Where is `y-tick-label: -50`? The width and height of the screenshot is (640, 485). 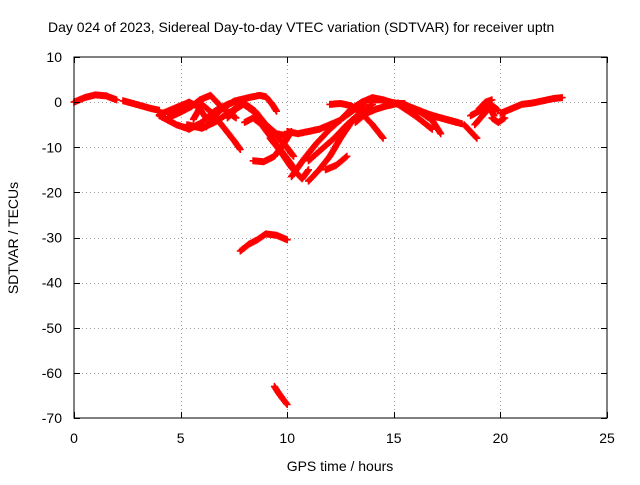
y-tick-label: -50 is located at coordinates (52, 328).